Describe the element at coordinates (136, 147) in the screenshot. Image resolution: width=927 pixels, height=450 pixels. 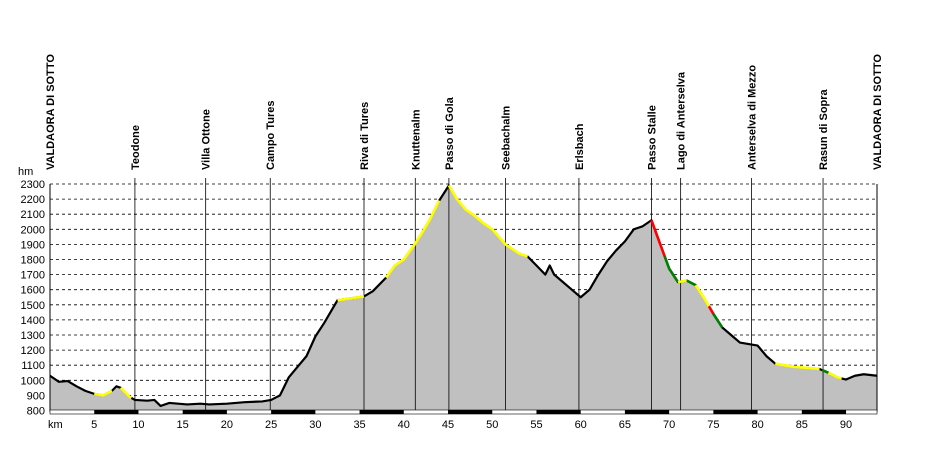
I see `waypoint-label-1: Teodone` at that location.